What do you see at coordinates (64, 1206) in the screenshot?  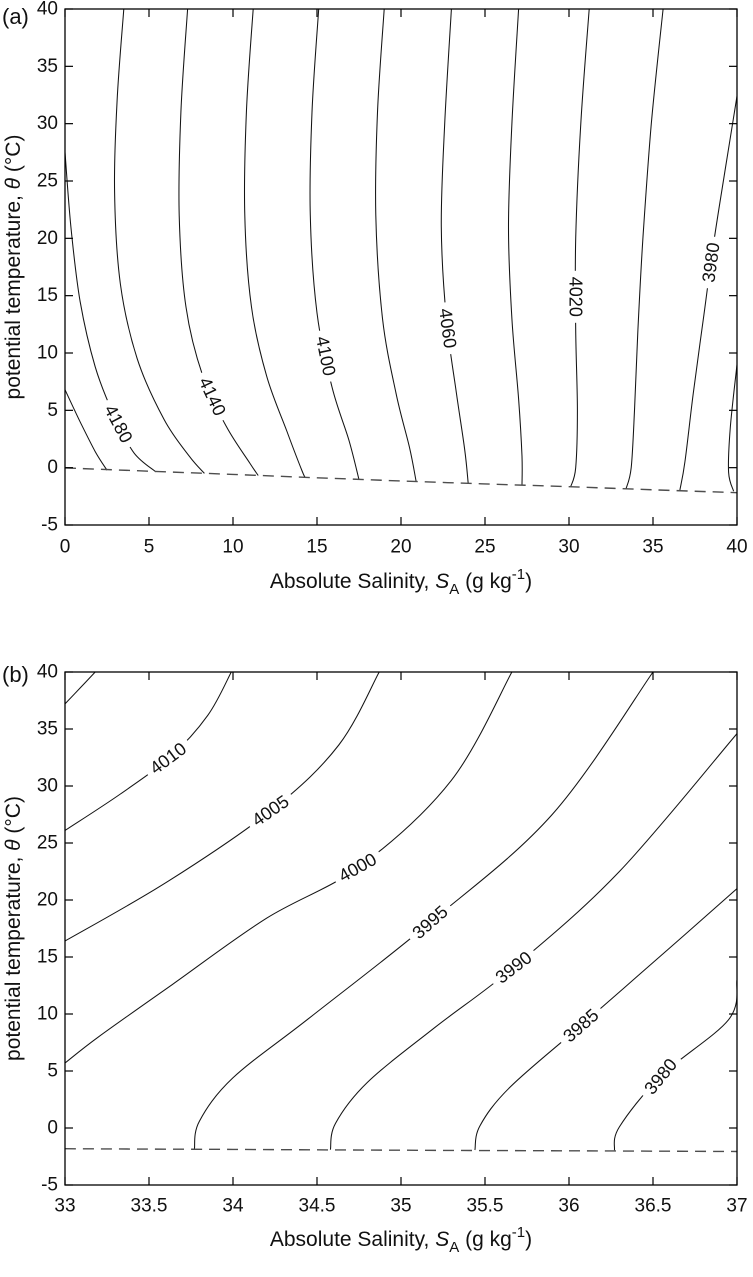 I see `x-tick-label: 33` at bounding box center [64, 1206].